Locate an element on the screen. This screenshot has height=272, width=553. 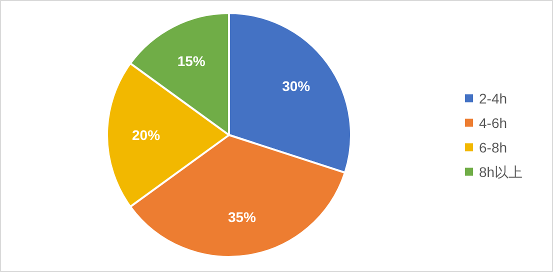
data-label: 35% is located at coordinates (242, 216).